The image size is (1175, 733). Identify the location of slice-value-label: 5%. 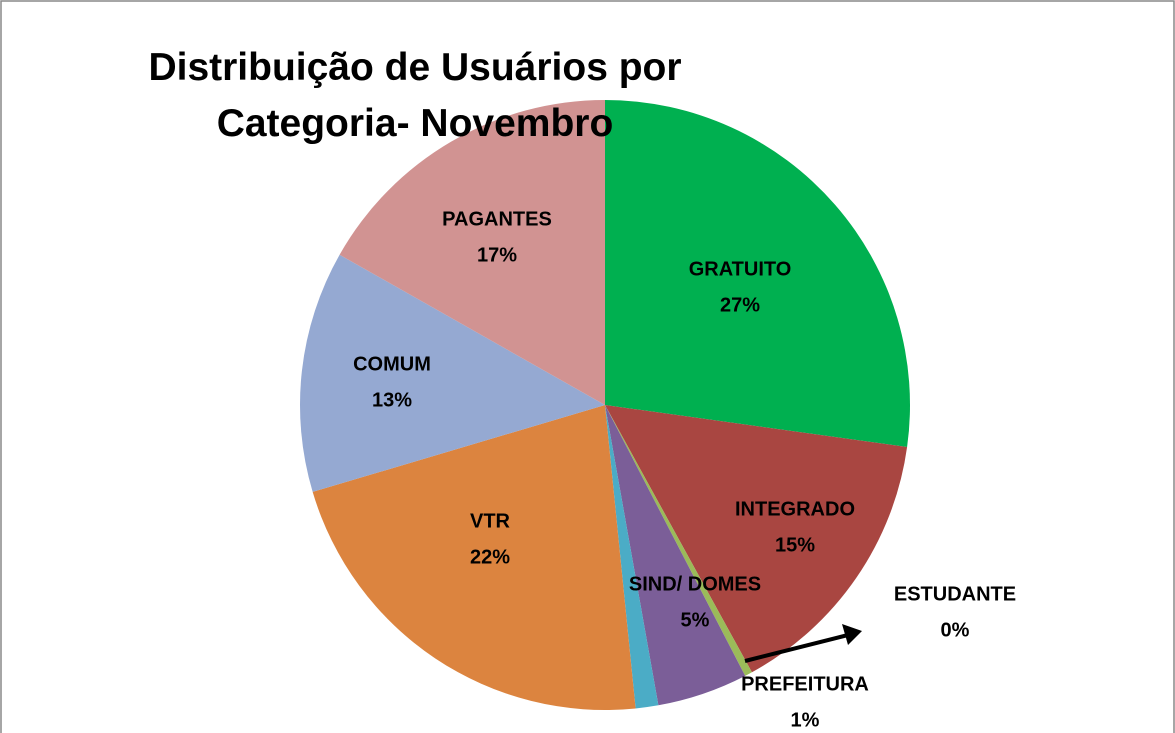
(695, 620).